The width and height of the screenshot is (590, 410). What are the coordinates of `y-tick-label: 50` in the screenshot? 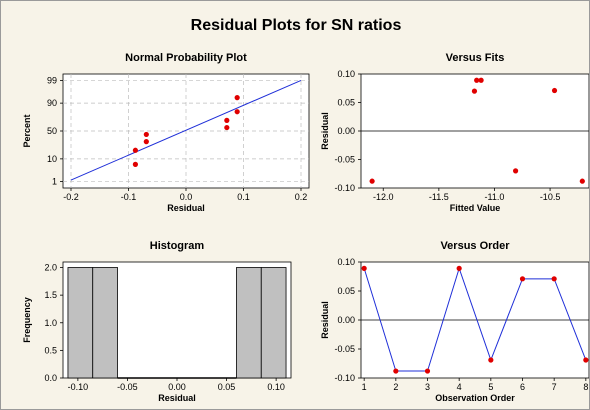 It's located at (52, 131).